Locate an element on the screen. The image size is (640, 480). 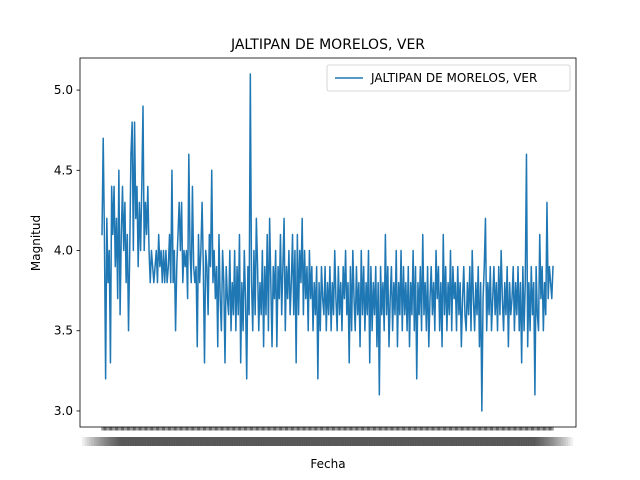
legend-box is located at coordinates (448, 78).